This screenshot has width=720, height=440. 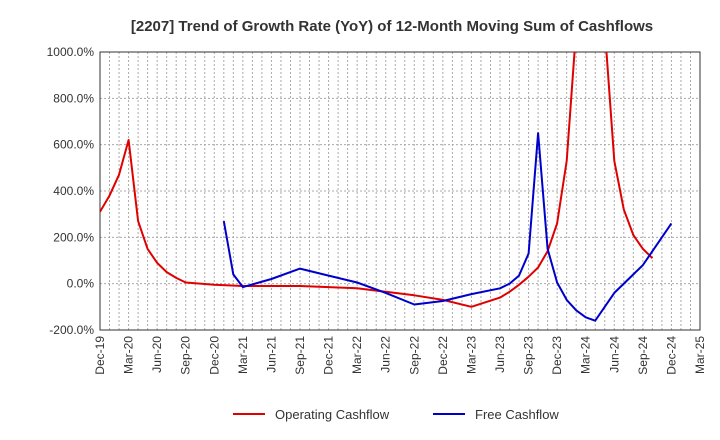 What do you see at coordinates (517, 414) in the screenshot?
I see `legend-label: Free Cashflow` at bounding box center [517, 414].